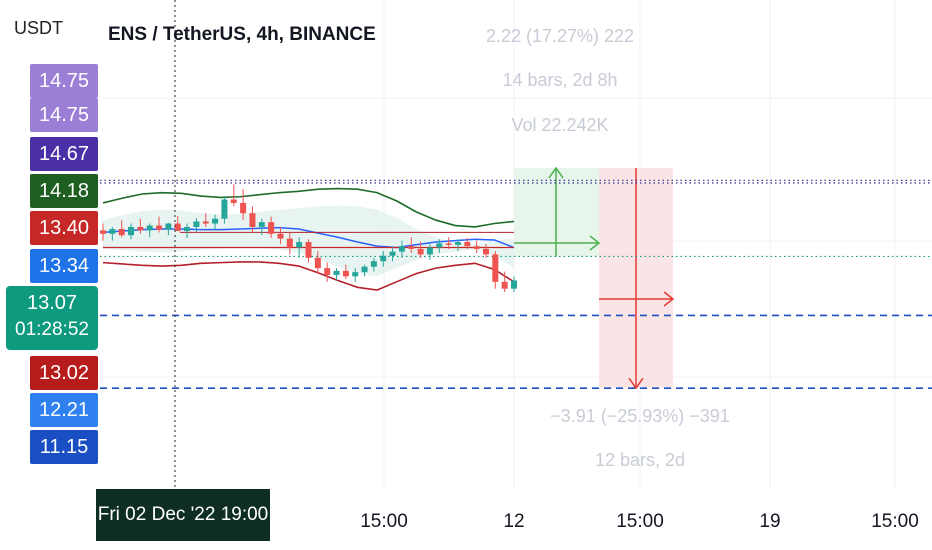 The image size is (932, 550). Describe the element at coordinates (640, 416) in the screenshot. I see `measure-down-change: −3.91 (−25.93%) −391` at that location.